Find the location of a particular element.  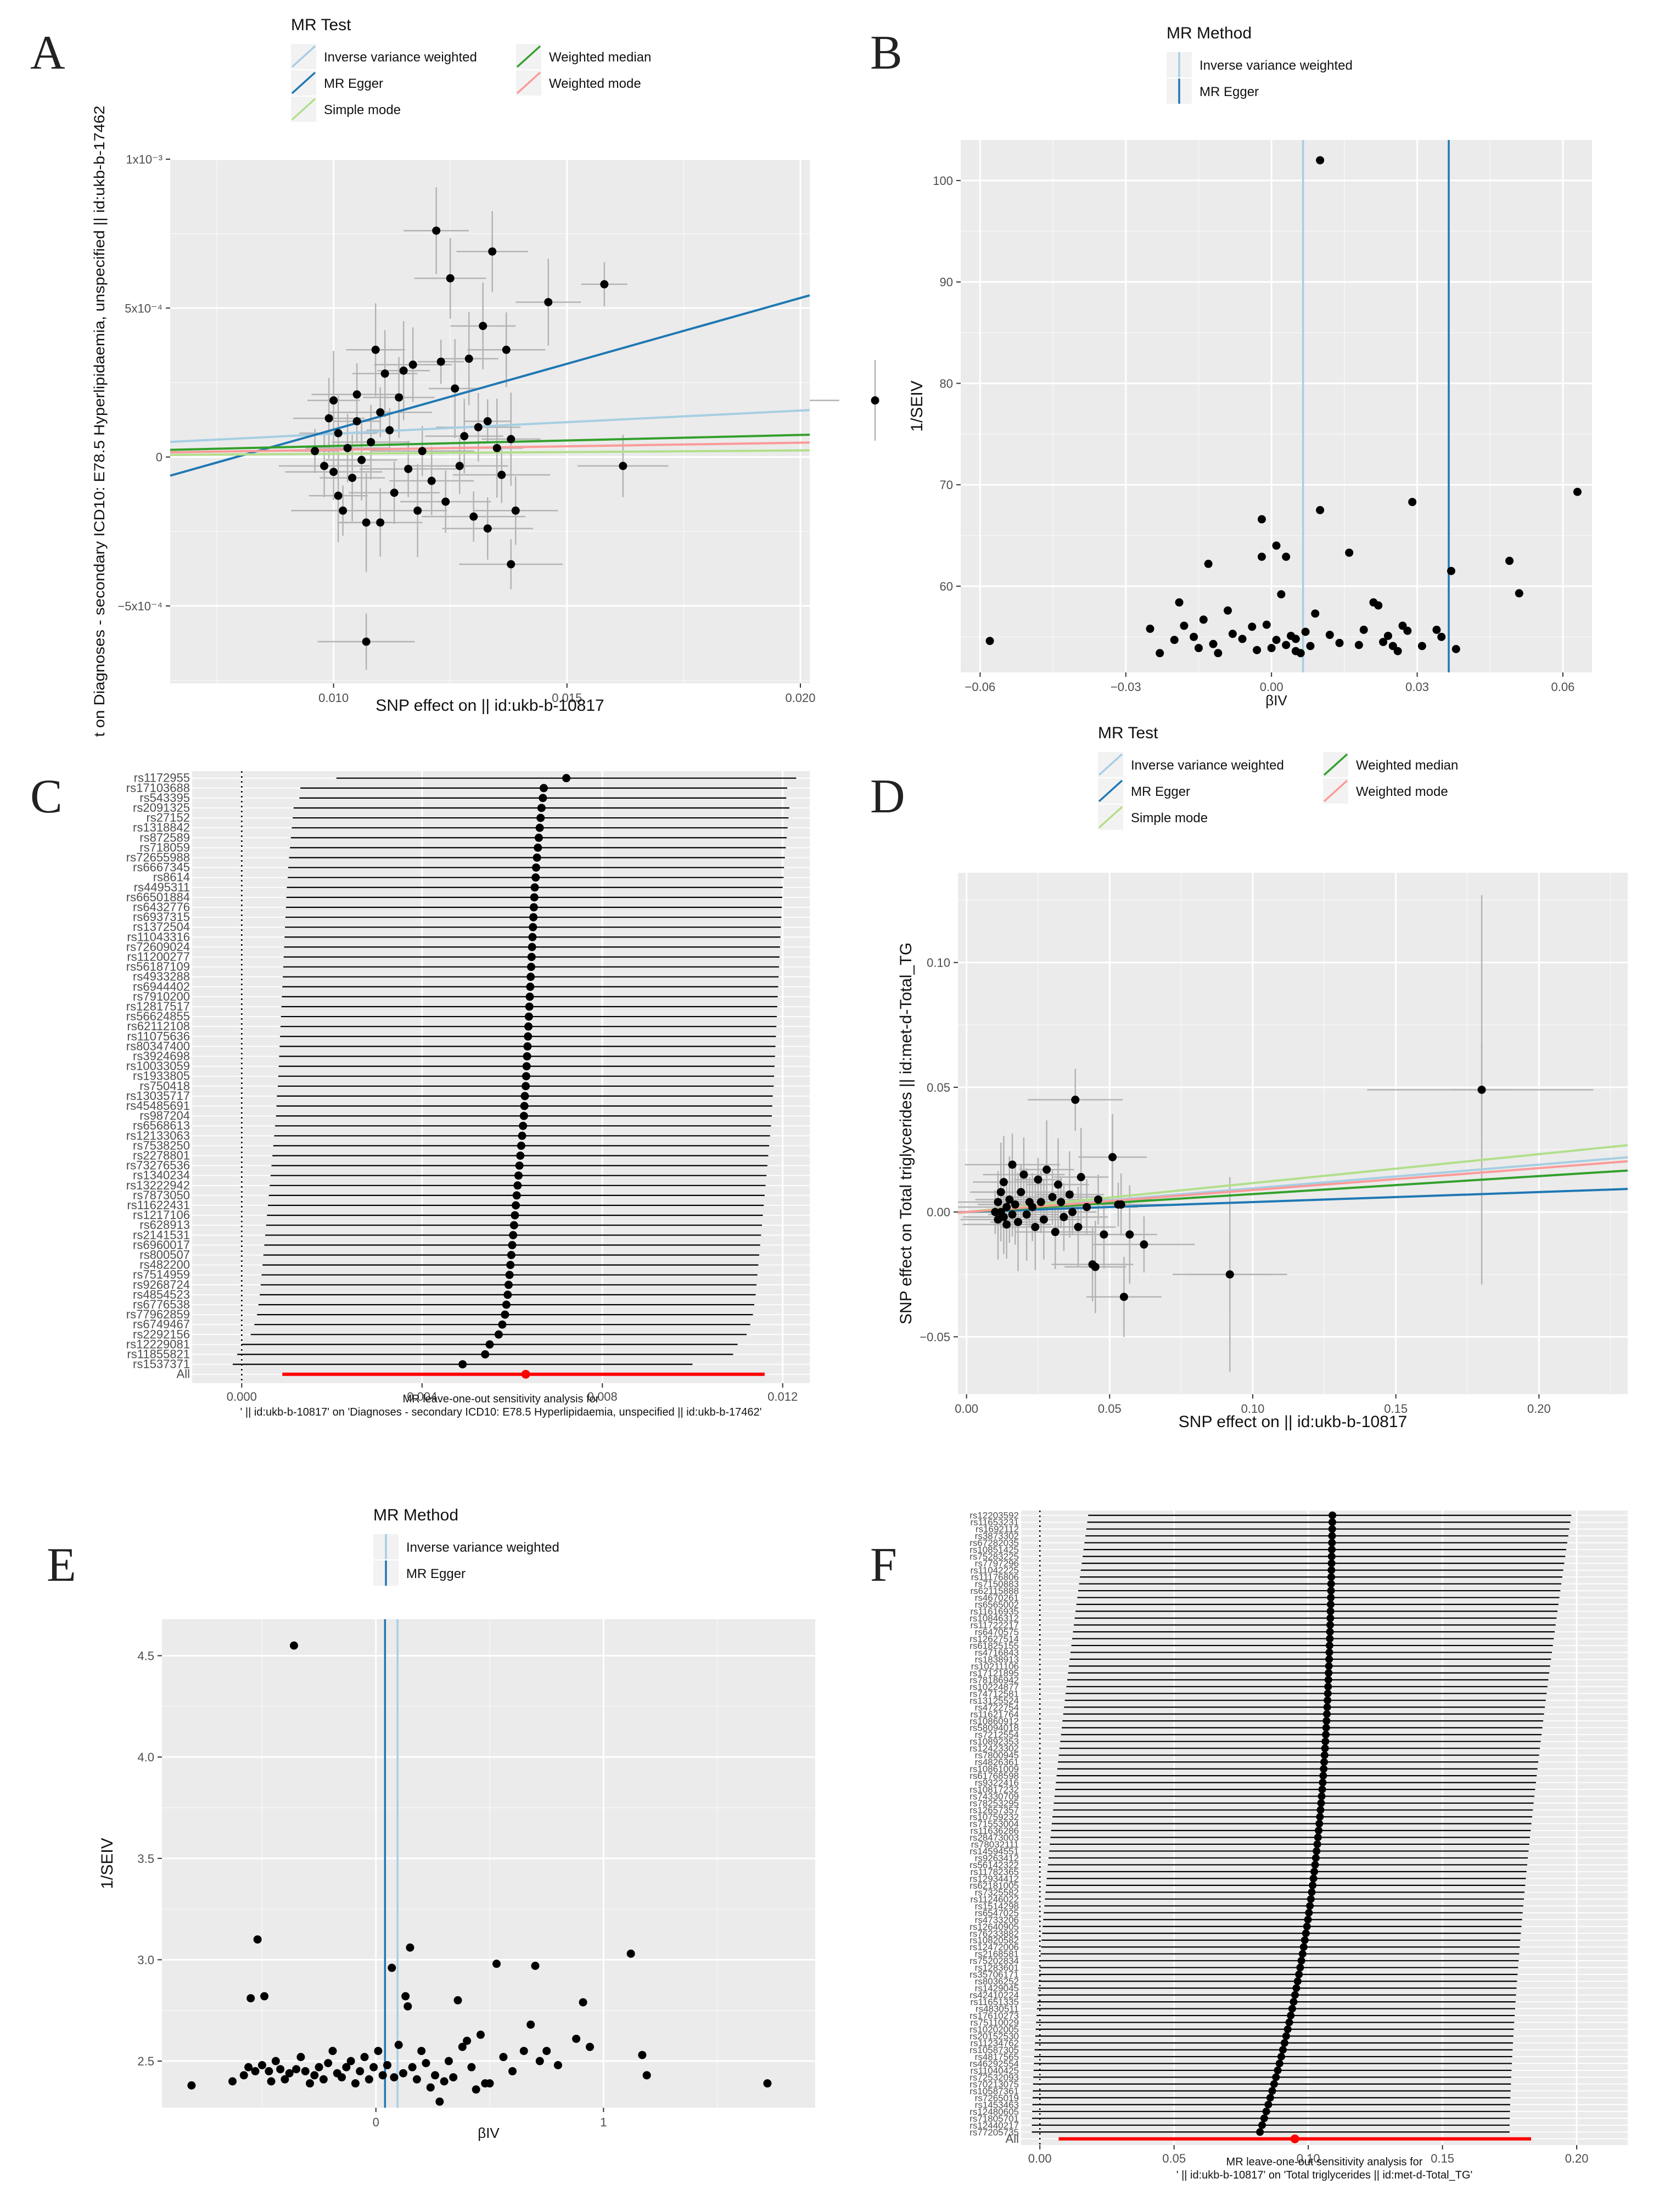

loo-row: rs75283225 is located at coordinates (1268, 1557).